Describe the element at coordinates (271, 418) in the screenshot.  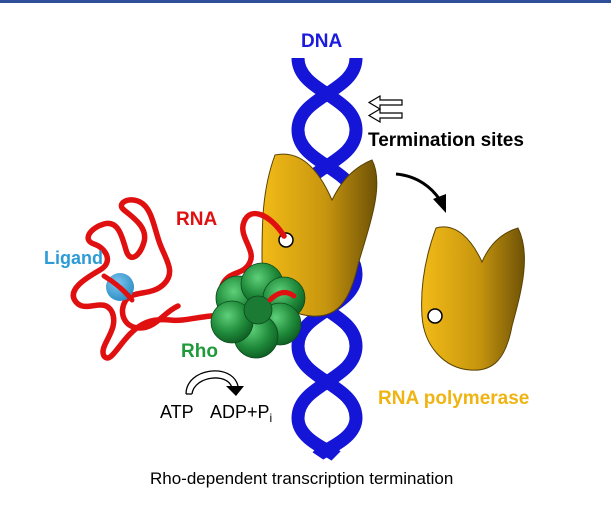
I see `adp-pi-subscript: i` at that location.